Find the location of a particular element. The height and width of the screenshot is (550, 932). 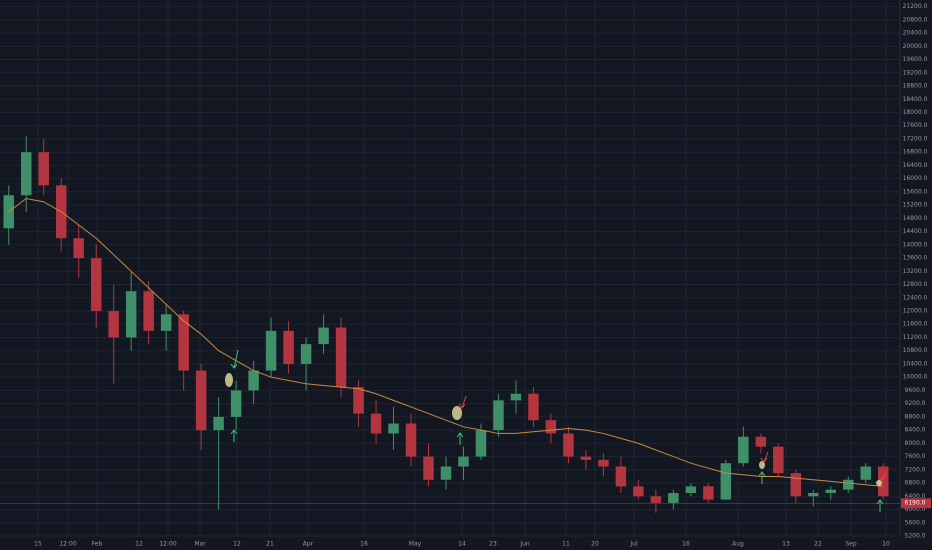

y-tick-label: 17600.0 is located at coordinates (915, 125).